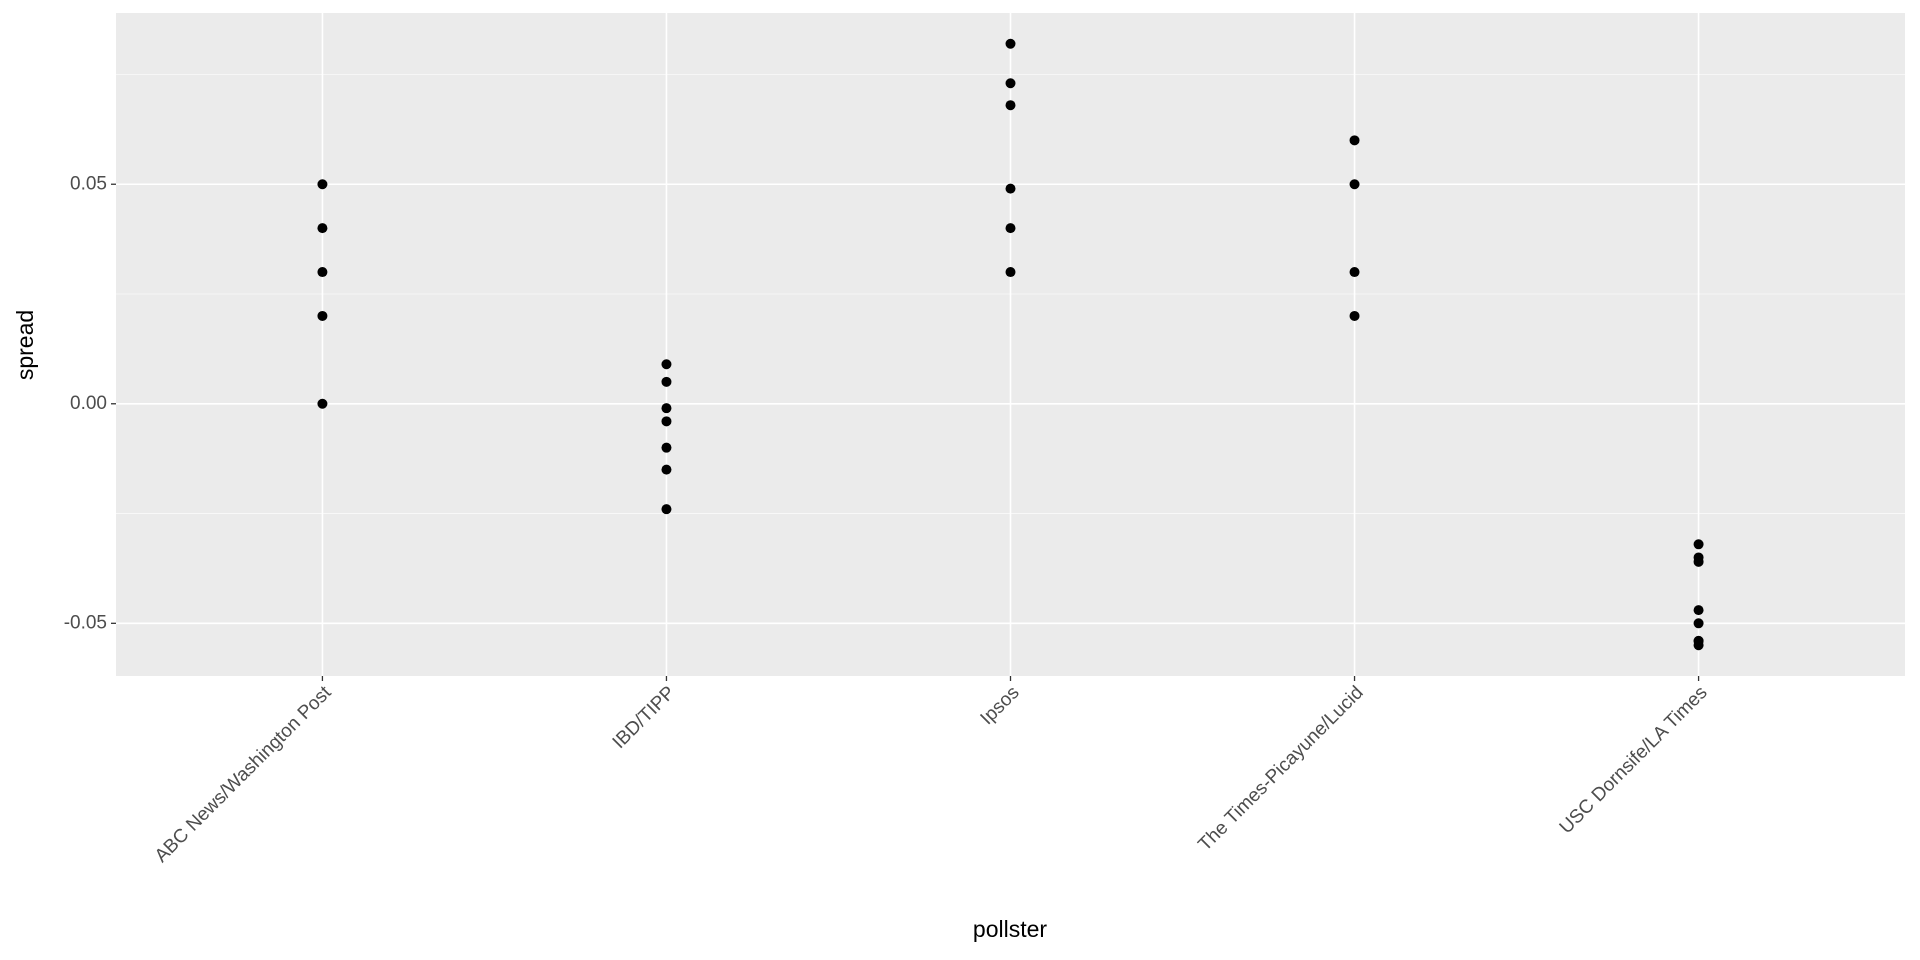 The height and width of the screenshot is (960, 1920). Describe the element at coordinates (1280, 768) in the screenshot. I see `x-tick-label: The Times-Picayune/Lucid` at that location.